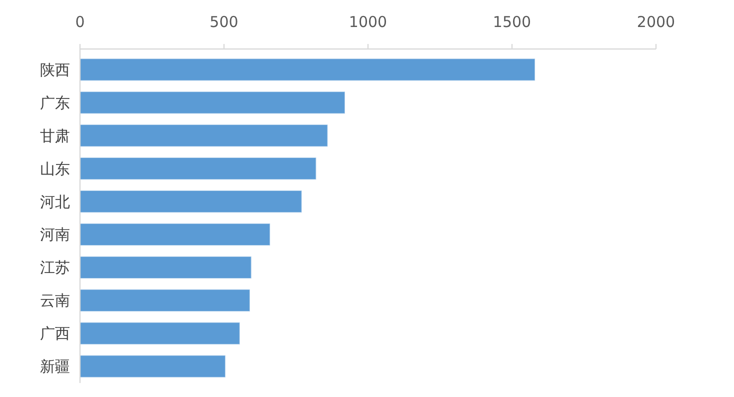 The image size is (734, 397). Describe the element at coordinates (512, 22) in the screenshot. I see `x-tick-label: 1500` at that location.